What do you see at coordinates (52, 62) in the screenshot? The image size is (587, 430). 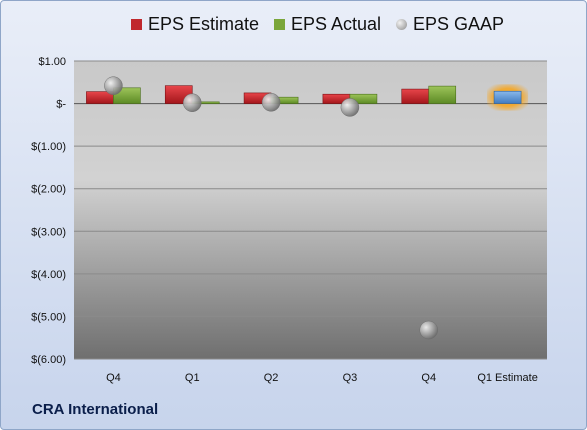 I see `y-tick-label: $1.00` at bounding box center [52, 62].